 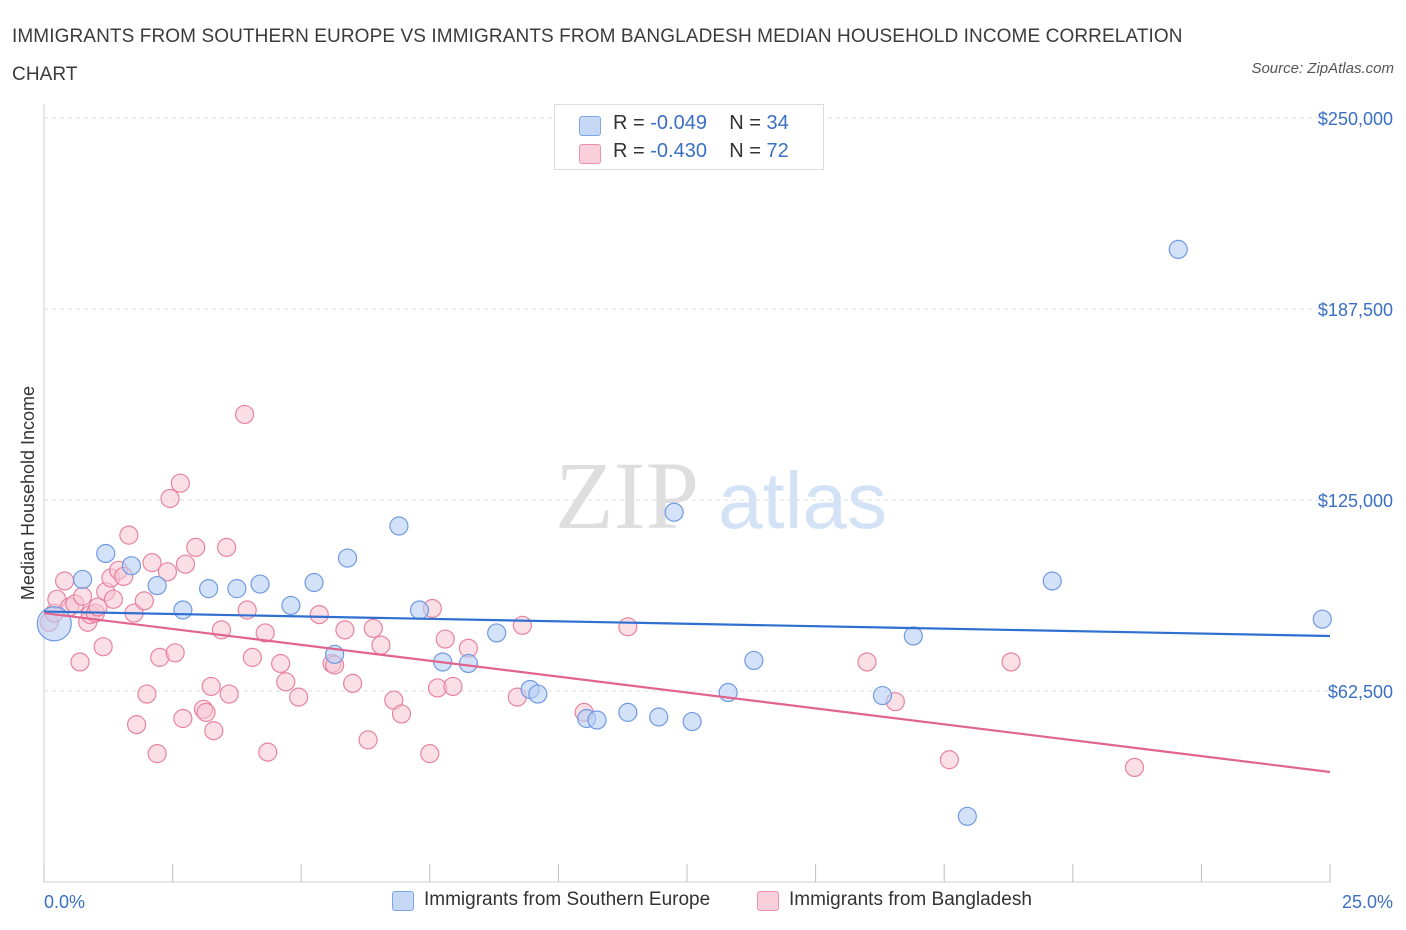 What do you see at coordinates (802, 500) in the screenshot?
I see `watermark-atlas: atlas` at bounding box center [802, 500].